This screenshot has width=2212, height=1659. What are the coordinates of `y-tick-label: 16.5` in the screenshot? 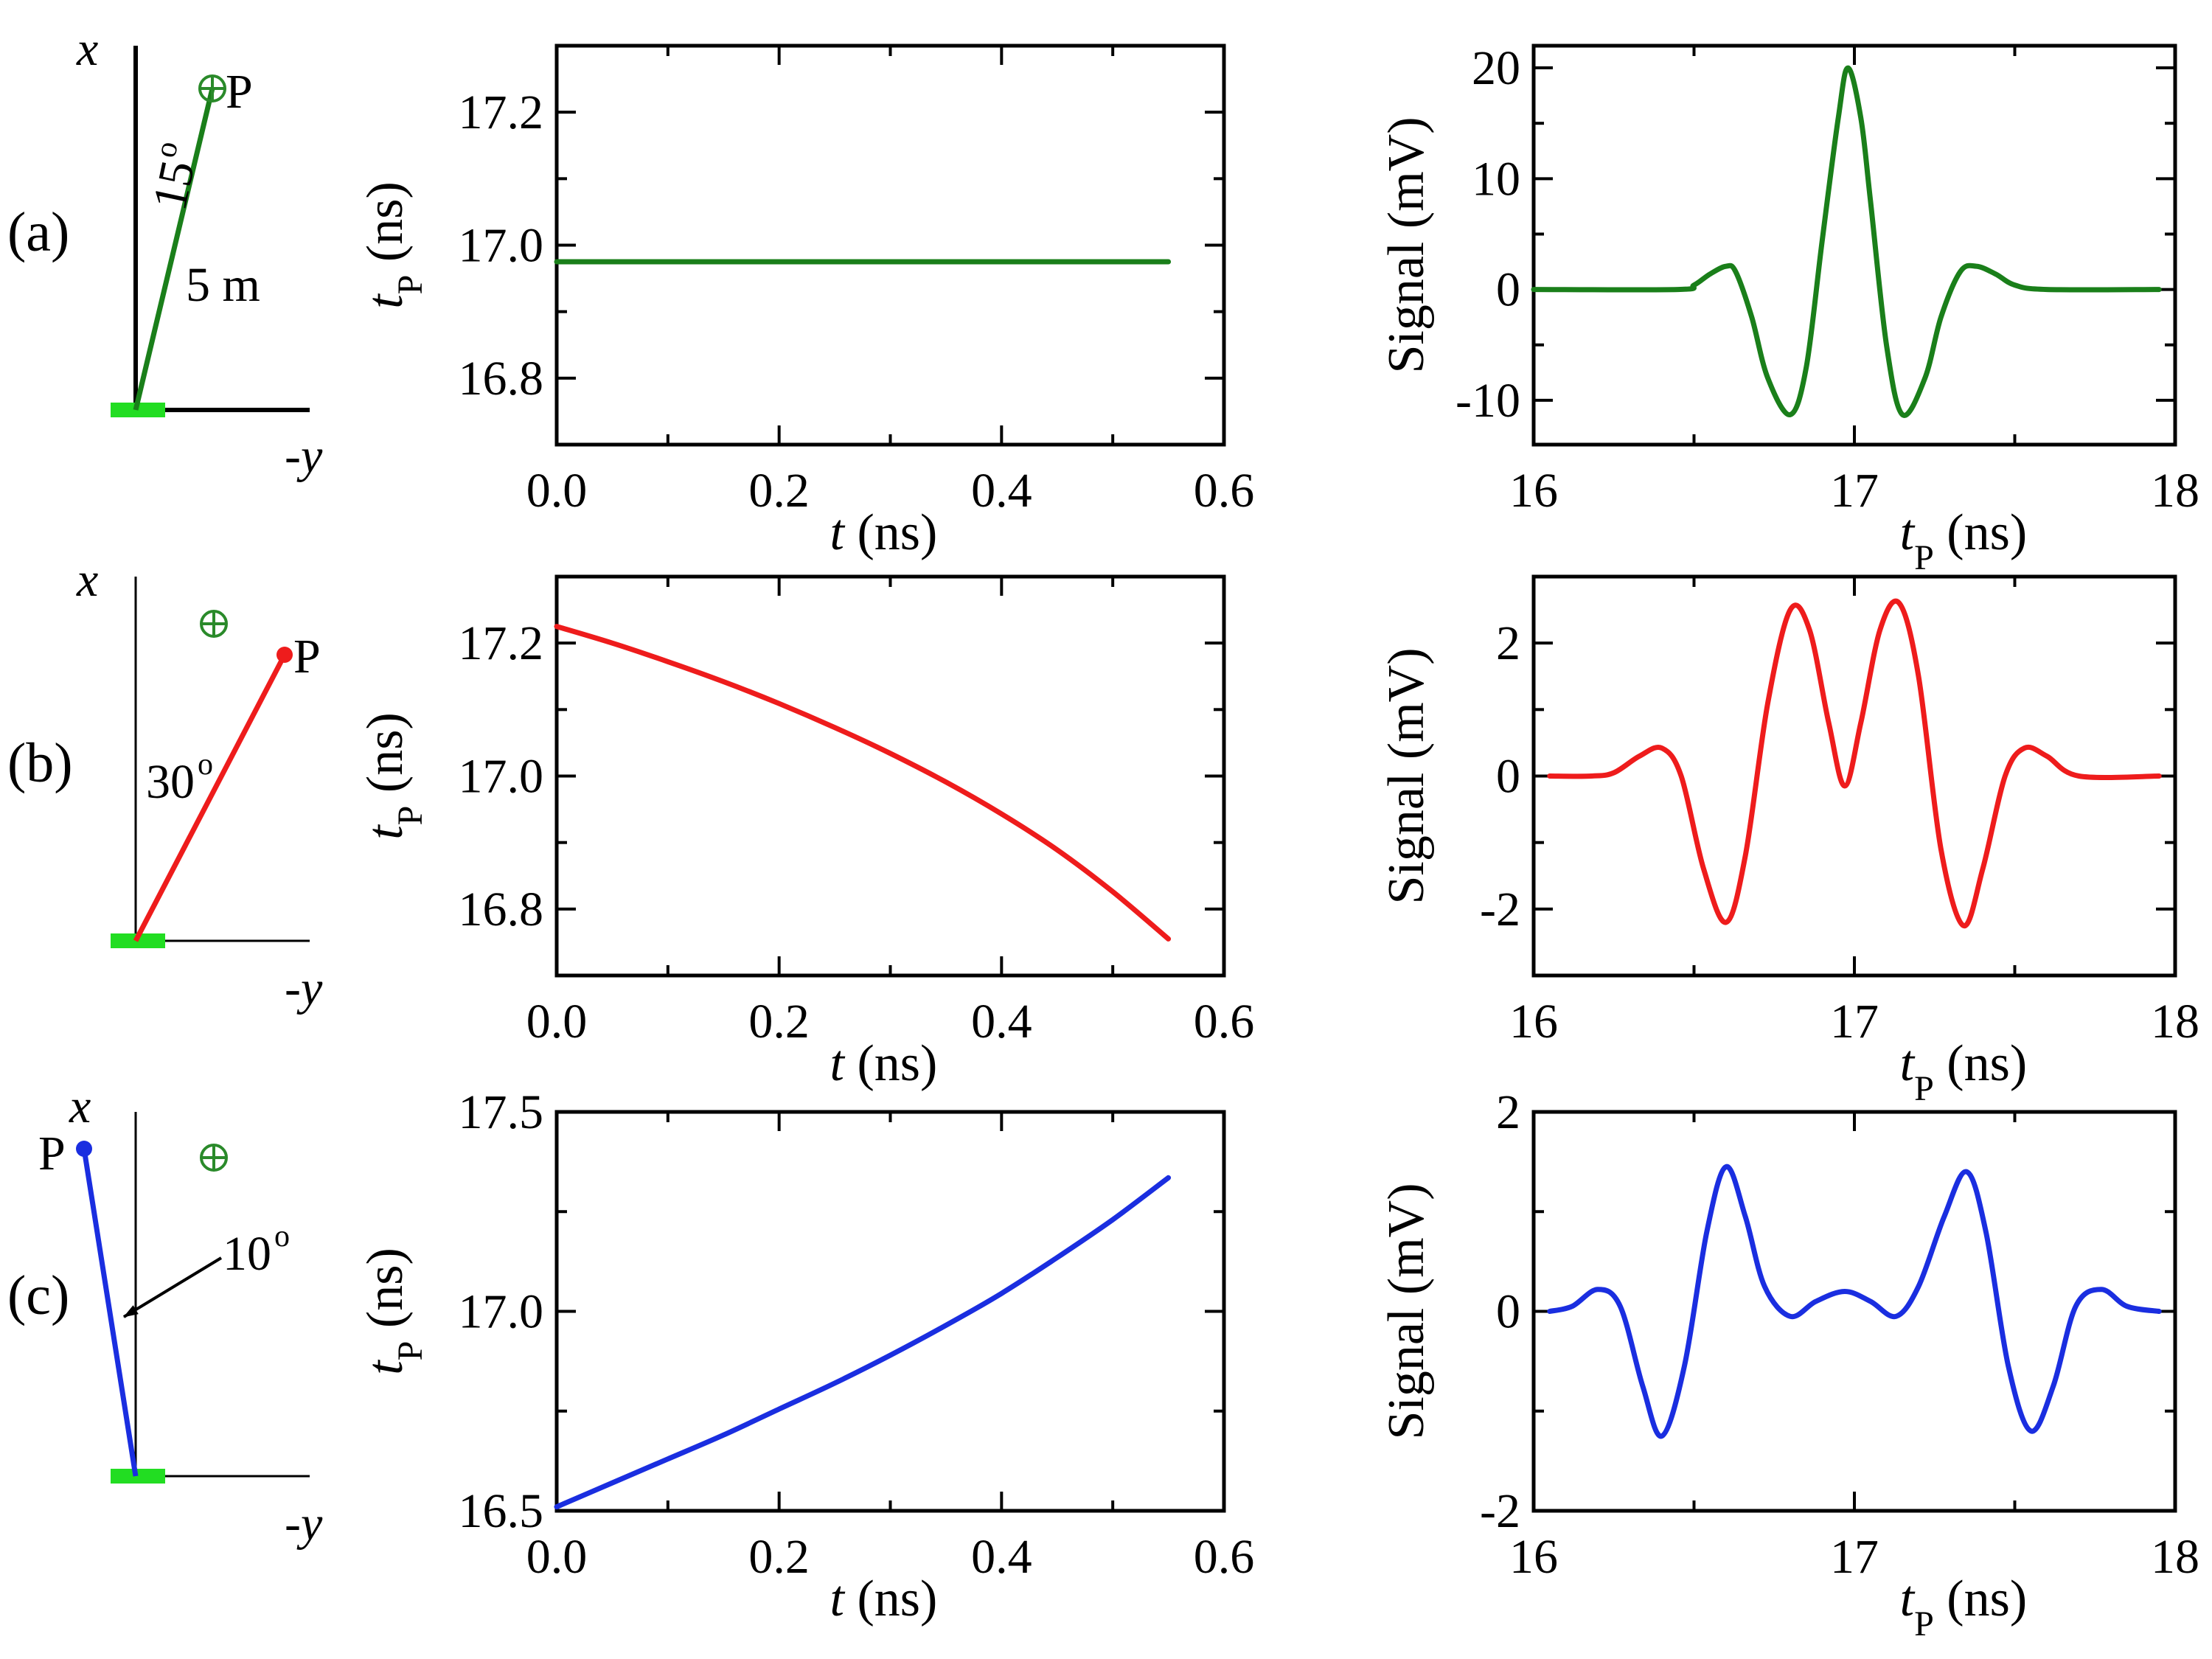 It's located at (501, 1511).